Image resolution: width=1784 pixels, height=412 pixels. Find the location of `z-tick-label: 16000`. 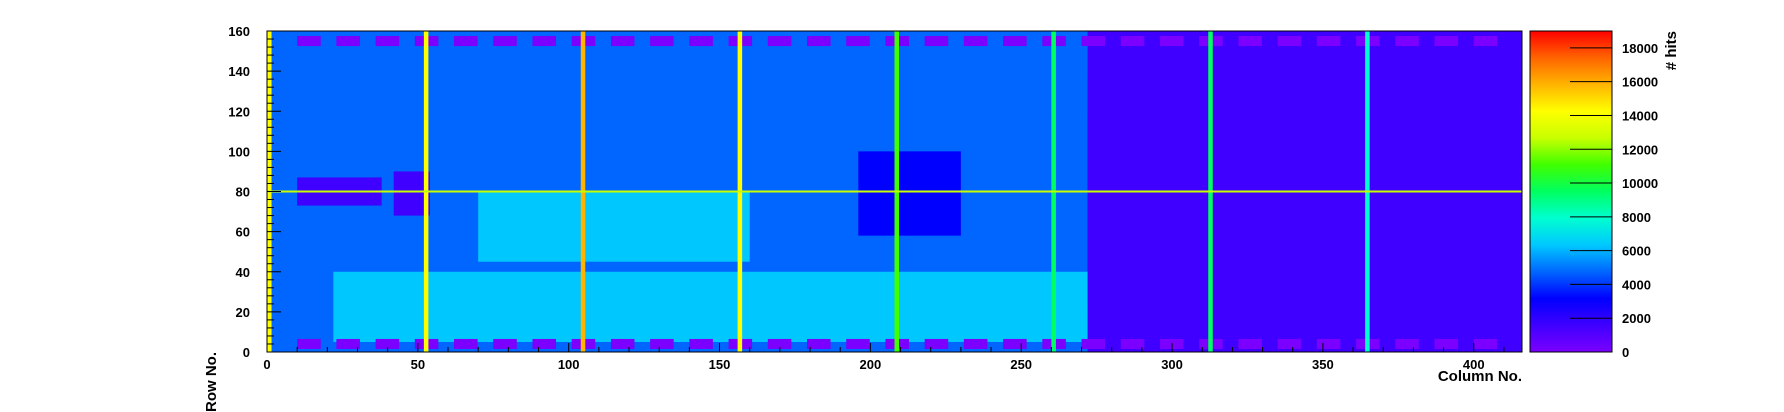

z-tick-label: 16000 is located at coordinates (1640, 82).